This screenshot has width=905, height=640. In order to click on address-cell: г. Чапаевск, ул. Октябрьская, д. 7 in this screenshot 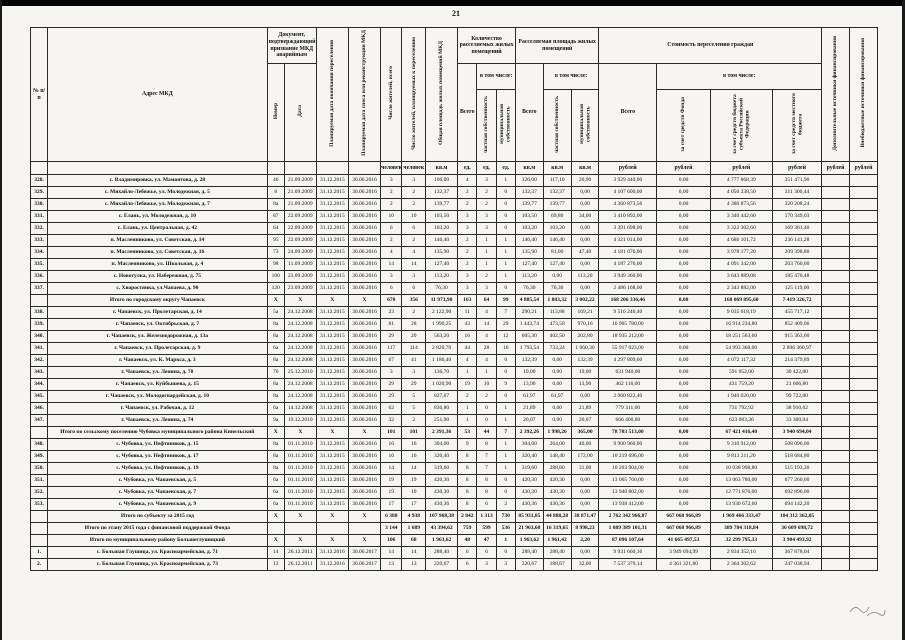, I will do `click(157, 324)`.